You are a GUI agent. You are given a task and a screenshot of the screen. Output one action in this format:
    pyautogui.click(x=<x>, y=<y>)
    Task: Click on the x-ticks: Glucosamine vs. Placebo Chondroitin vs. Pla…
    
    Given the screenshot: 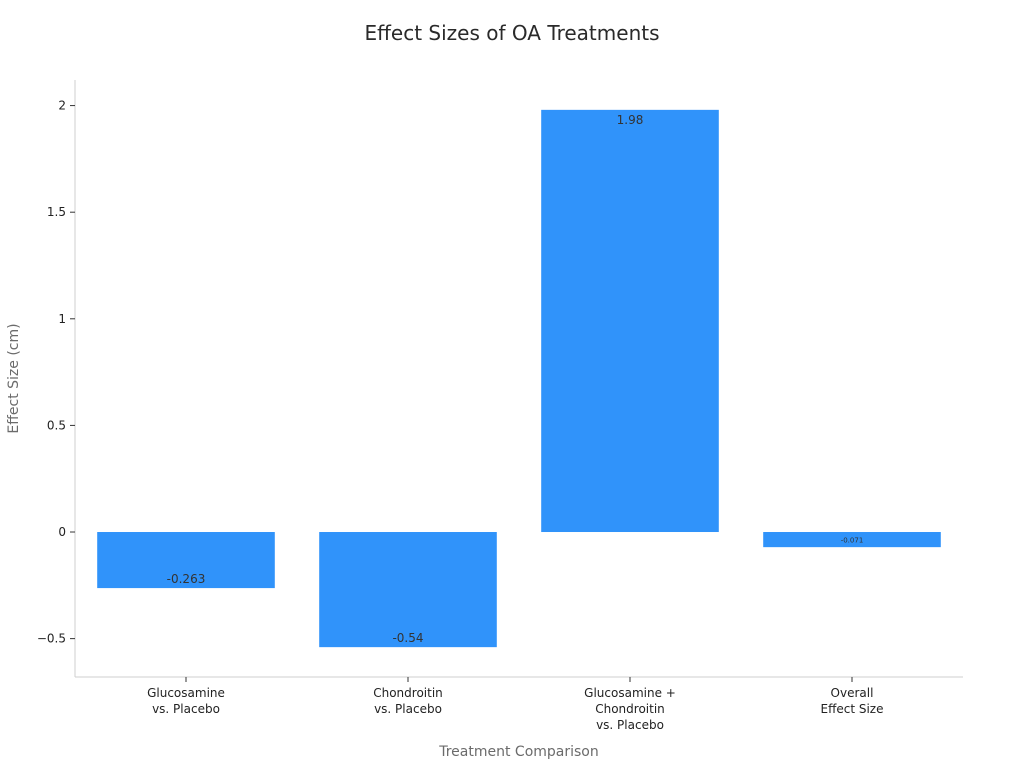 What is the action you would take?
    pyautogui.click(x=515, y=704)
    